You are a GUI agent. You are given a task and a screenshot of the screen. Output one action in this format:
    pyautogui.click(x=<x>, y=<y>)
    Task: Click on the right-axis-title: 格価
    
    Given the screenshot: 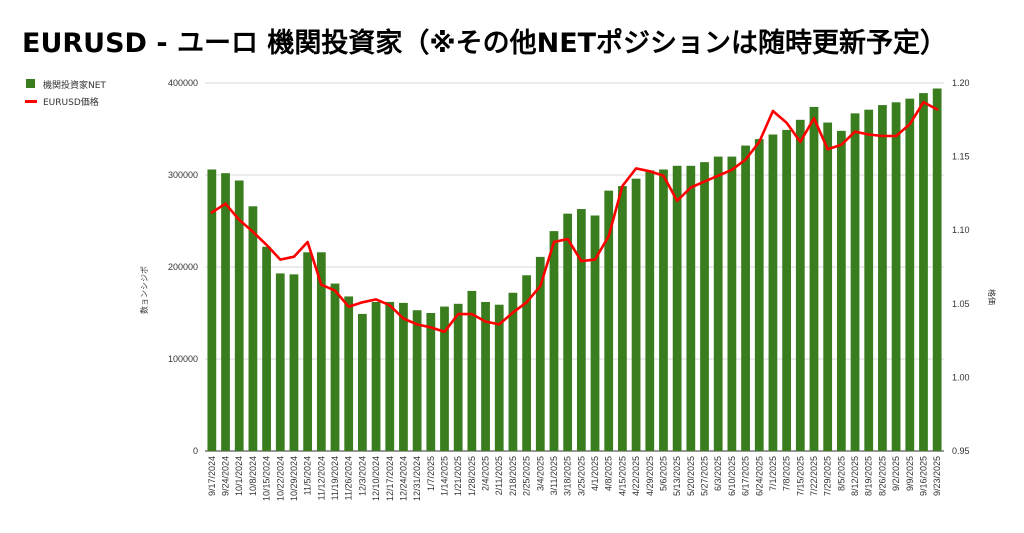 What is the action you would take?
    pyautogui.click(x=992, y=297)
    